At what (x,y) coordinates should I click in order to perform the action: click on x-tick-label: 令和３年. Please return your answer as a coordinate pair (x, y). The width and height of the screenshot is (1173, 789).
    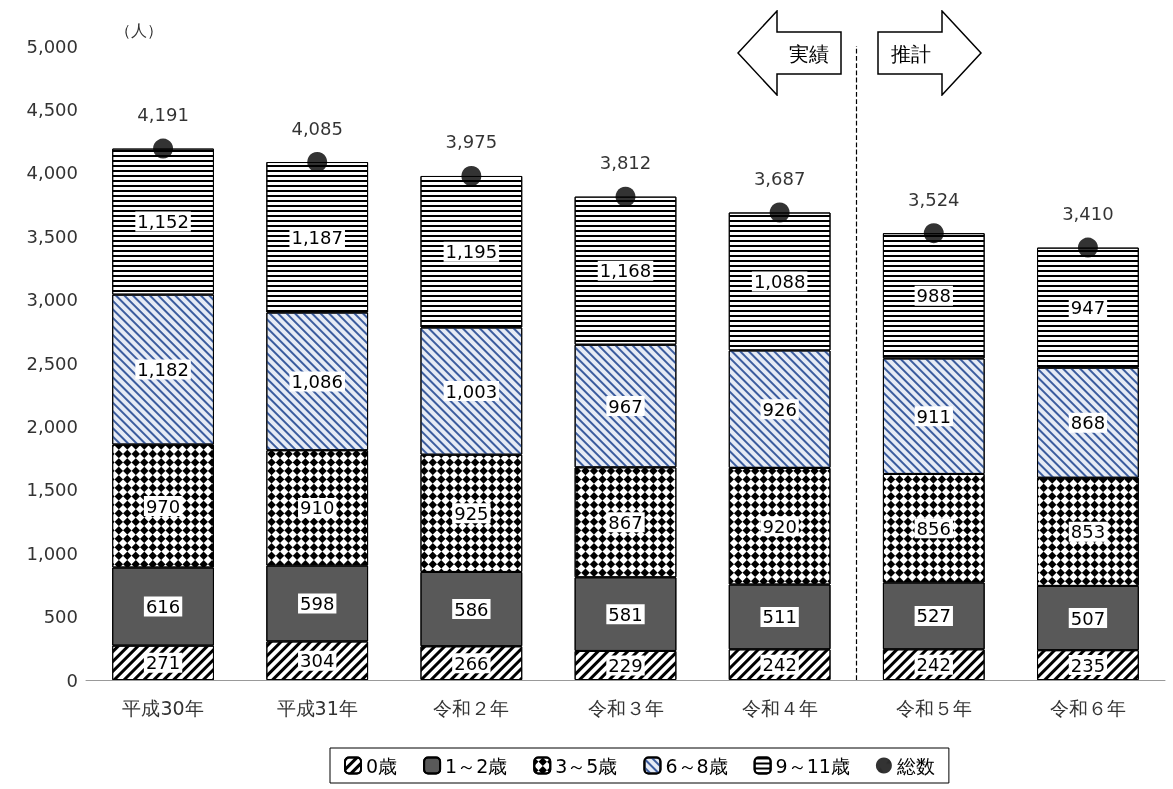
    Looking at the image, I should click on (625, 707).